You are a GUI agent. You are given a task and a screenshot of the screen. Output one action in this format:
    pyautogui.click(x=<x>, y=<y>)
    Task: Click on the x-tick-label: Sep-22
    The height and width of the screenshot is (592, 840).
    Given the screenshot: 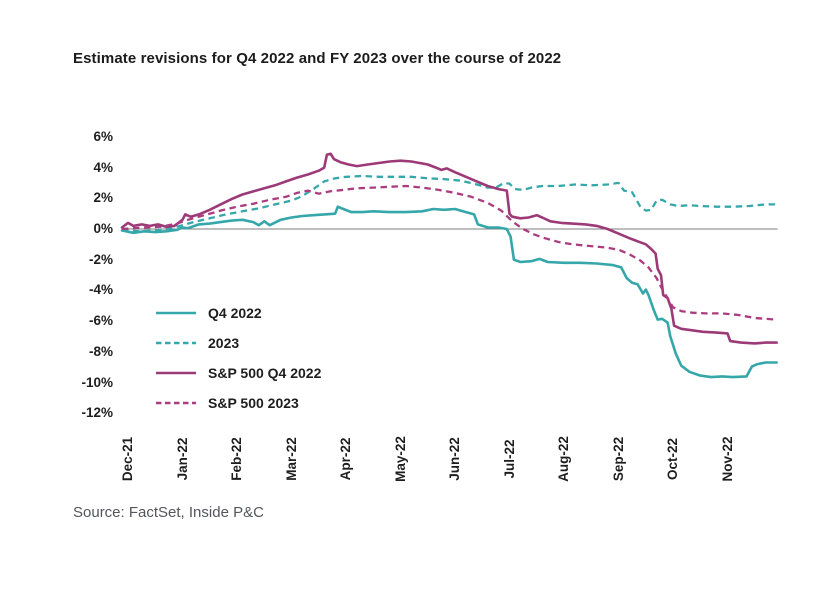 What is the action you would take?
    pyautogui.click(x=618, y=459)
    